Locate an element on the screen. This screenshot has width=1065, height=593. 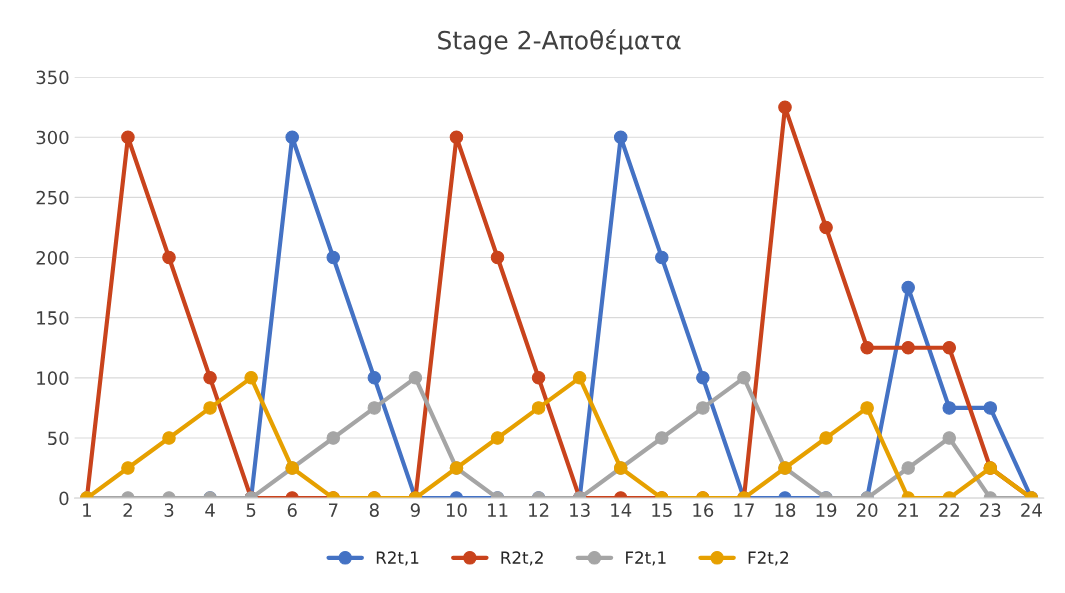
y-tick-label: 50 is located at coordinates (58, 438).